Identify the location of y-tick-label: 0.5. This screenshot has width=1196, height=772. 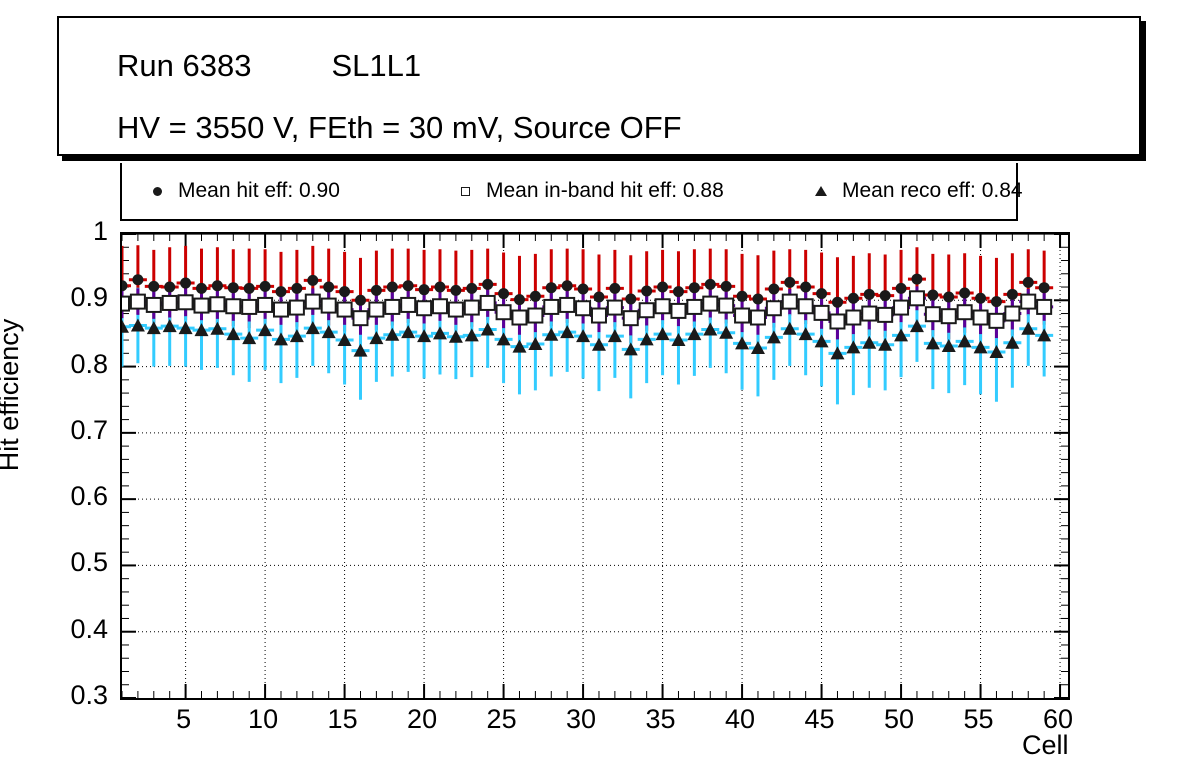
(89, 562).